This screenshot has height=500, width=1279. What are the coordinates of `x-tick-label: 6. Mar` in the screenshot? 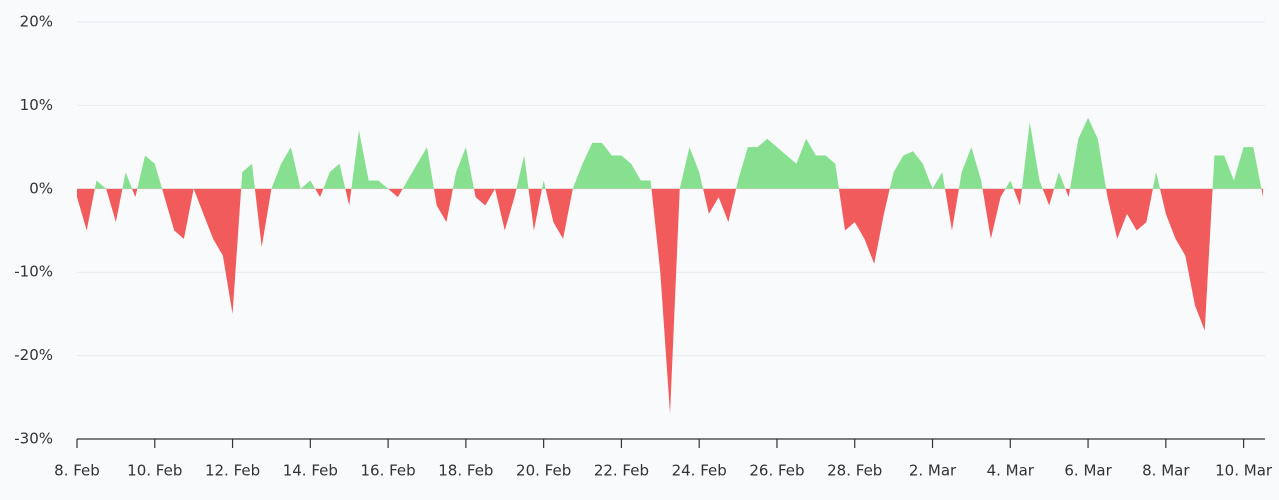 It's located at (1088, 471).